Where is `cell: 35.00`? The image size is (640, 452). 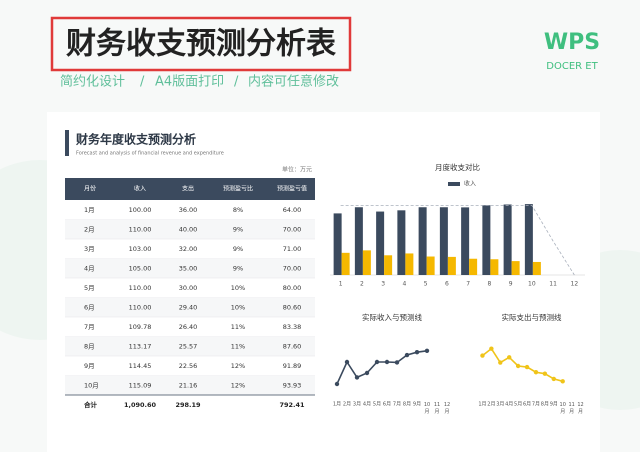
cell: 35.00 is located at coordinates (188, 269).